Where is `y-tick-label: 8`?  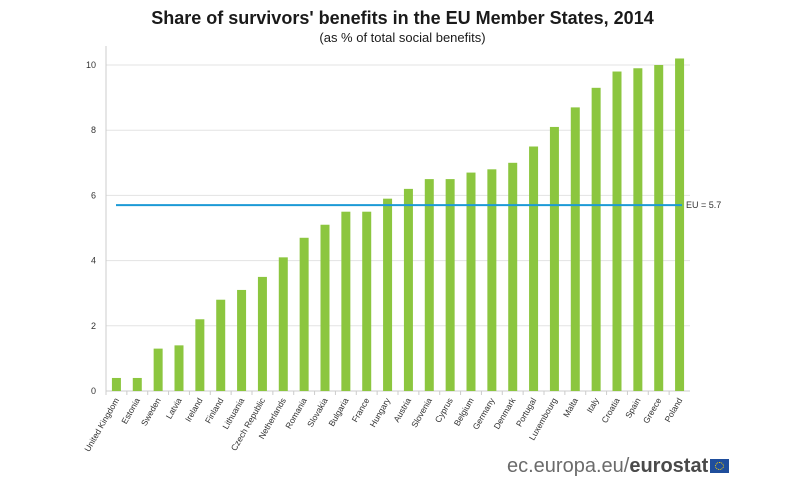
y-tick-label: 8 is located at coordinates (93, 130).